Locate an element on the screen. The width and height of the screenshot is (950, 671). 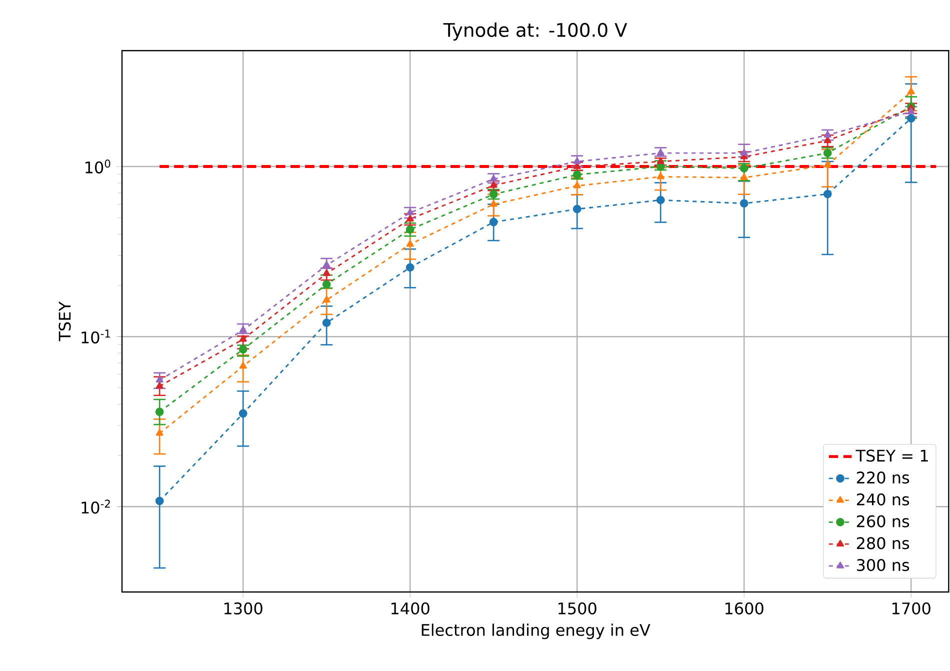
legend-label: 300 ns is located at coordinates (883, 565).